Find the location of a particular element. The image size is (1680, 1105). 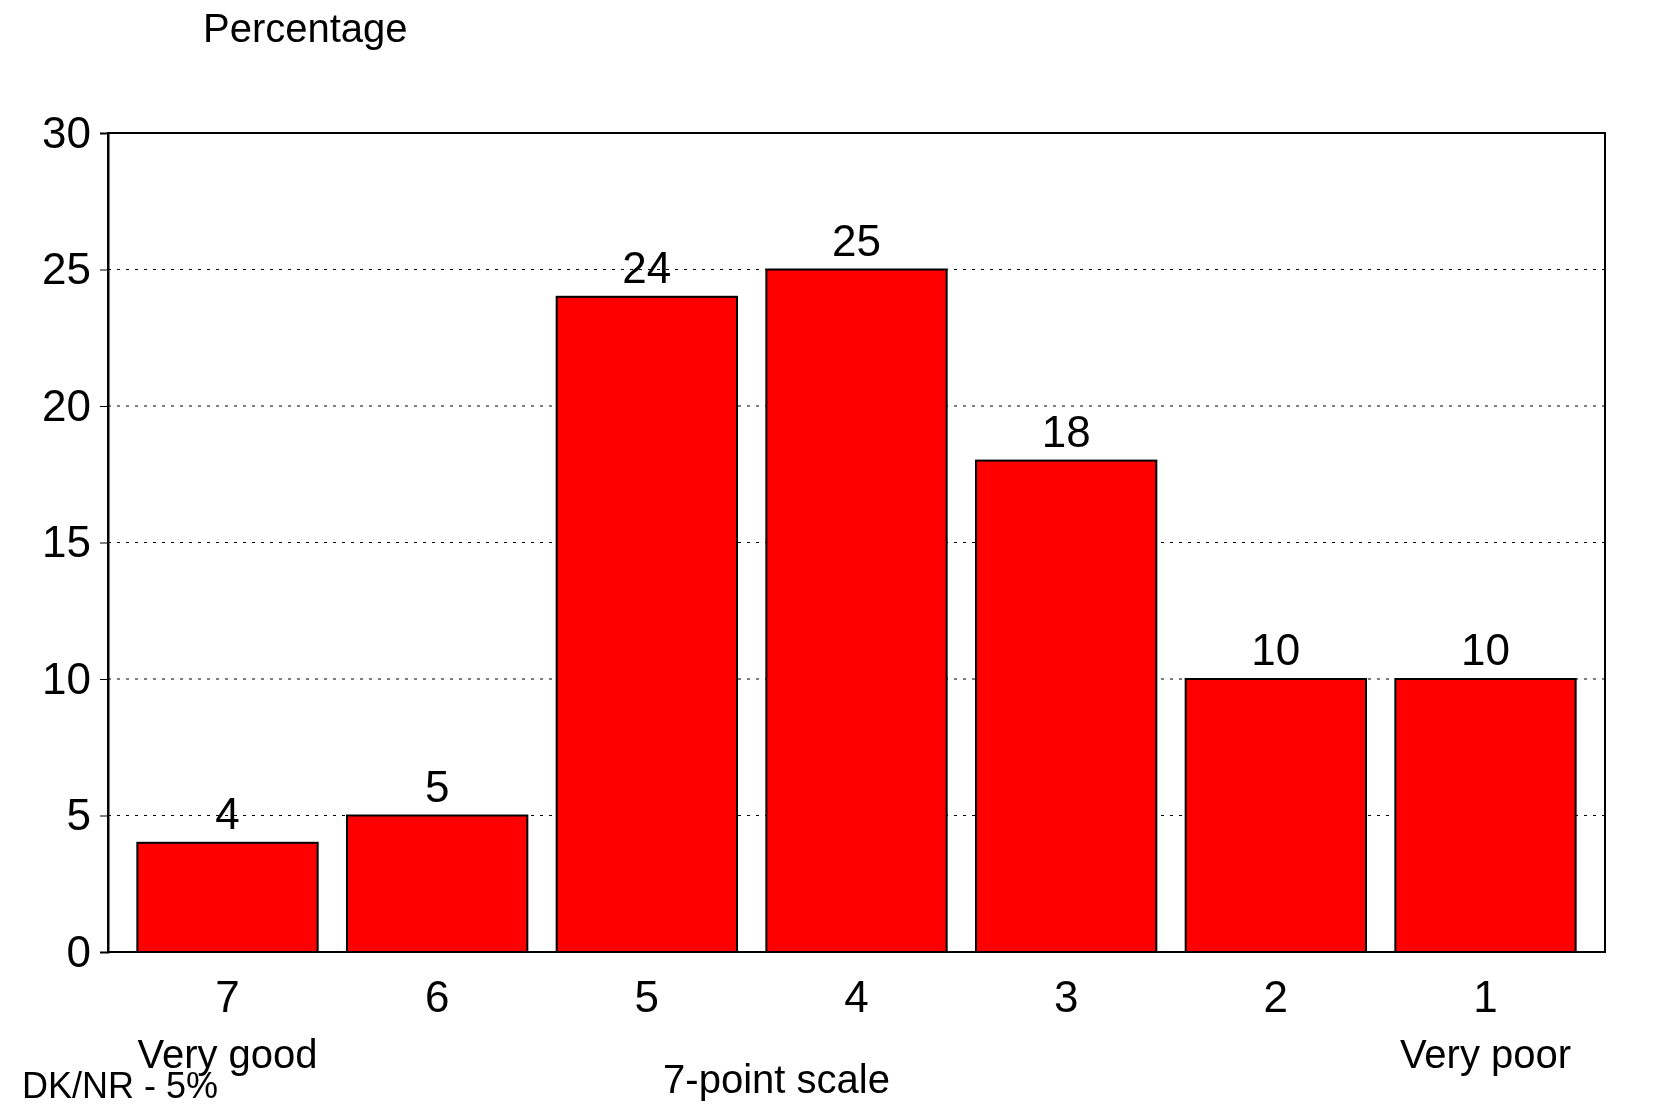

x-tick-label: 6 is located at coordinates (437, 997).